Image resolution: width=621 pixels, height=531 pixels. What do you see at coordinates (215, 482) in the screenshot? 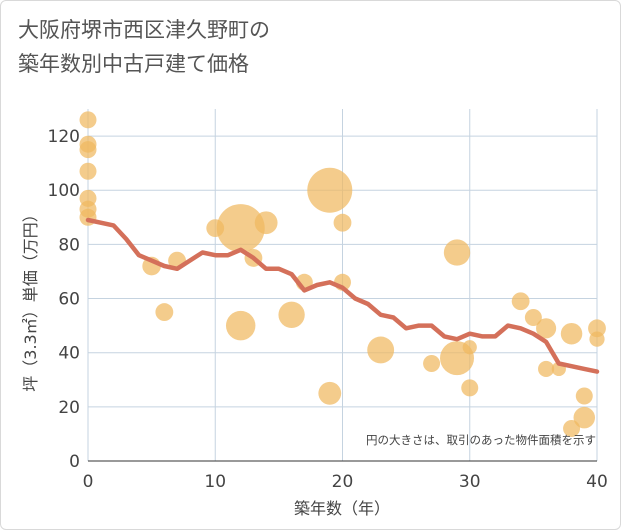
I see `x-tick-label: 10` at bounding box center [215, 482].